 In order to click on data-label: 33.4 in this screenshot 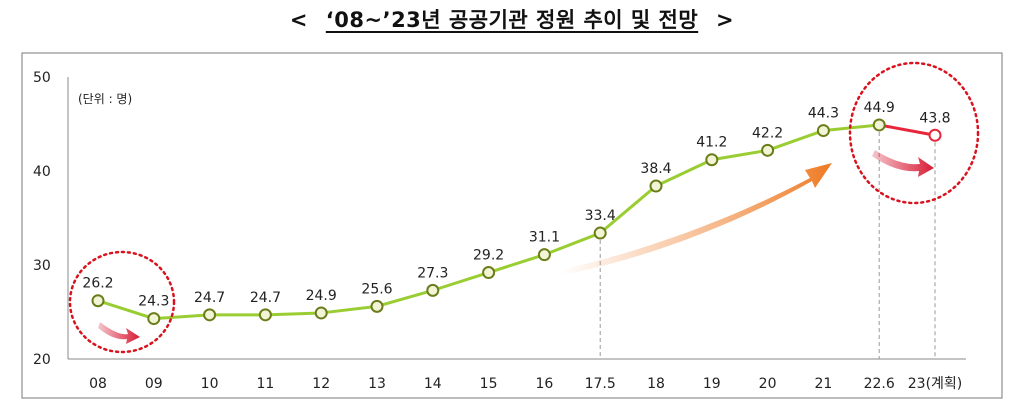, I will do `click(600, 216)`.